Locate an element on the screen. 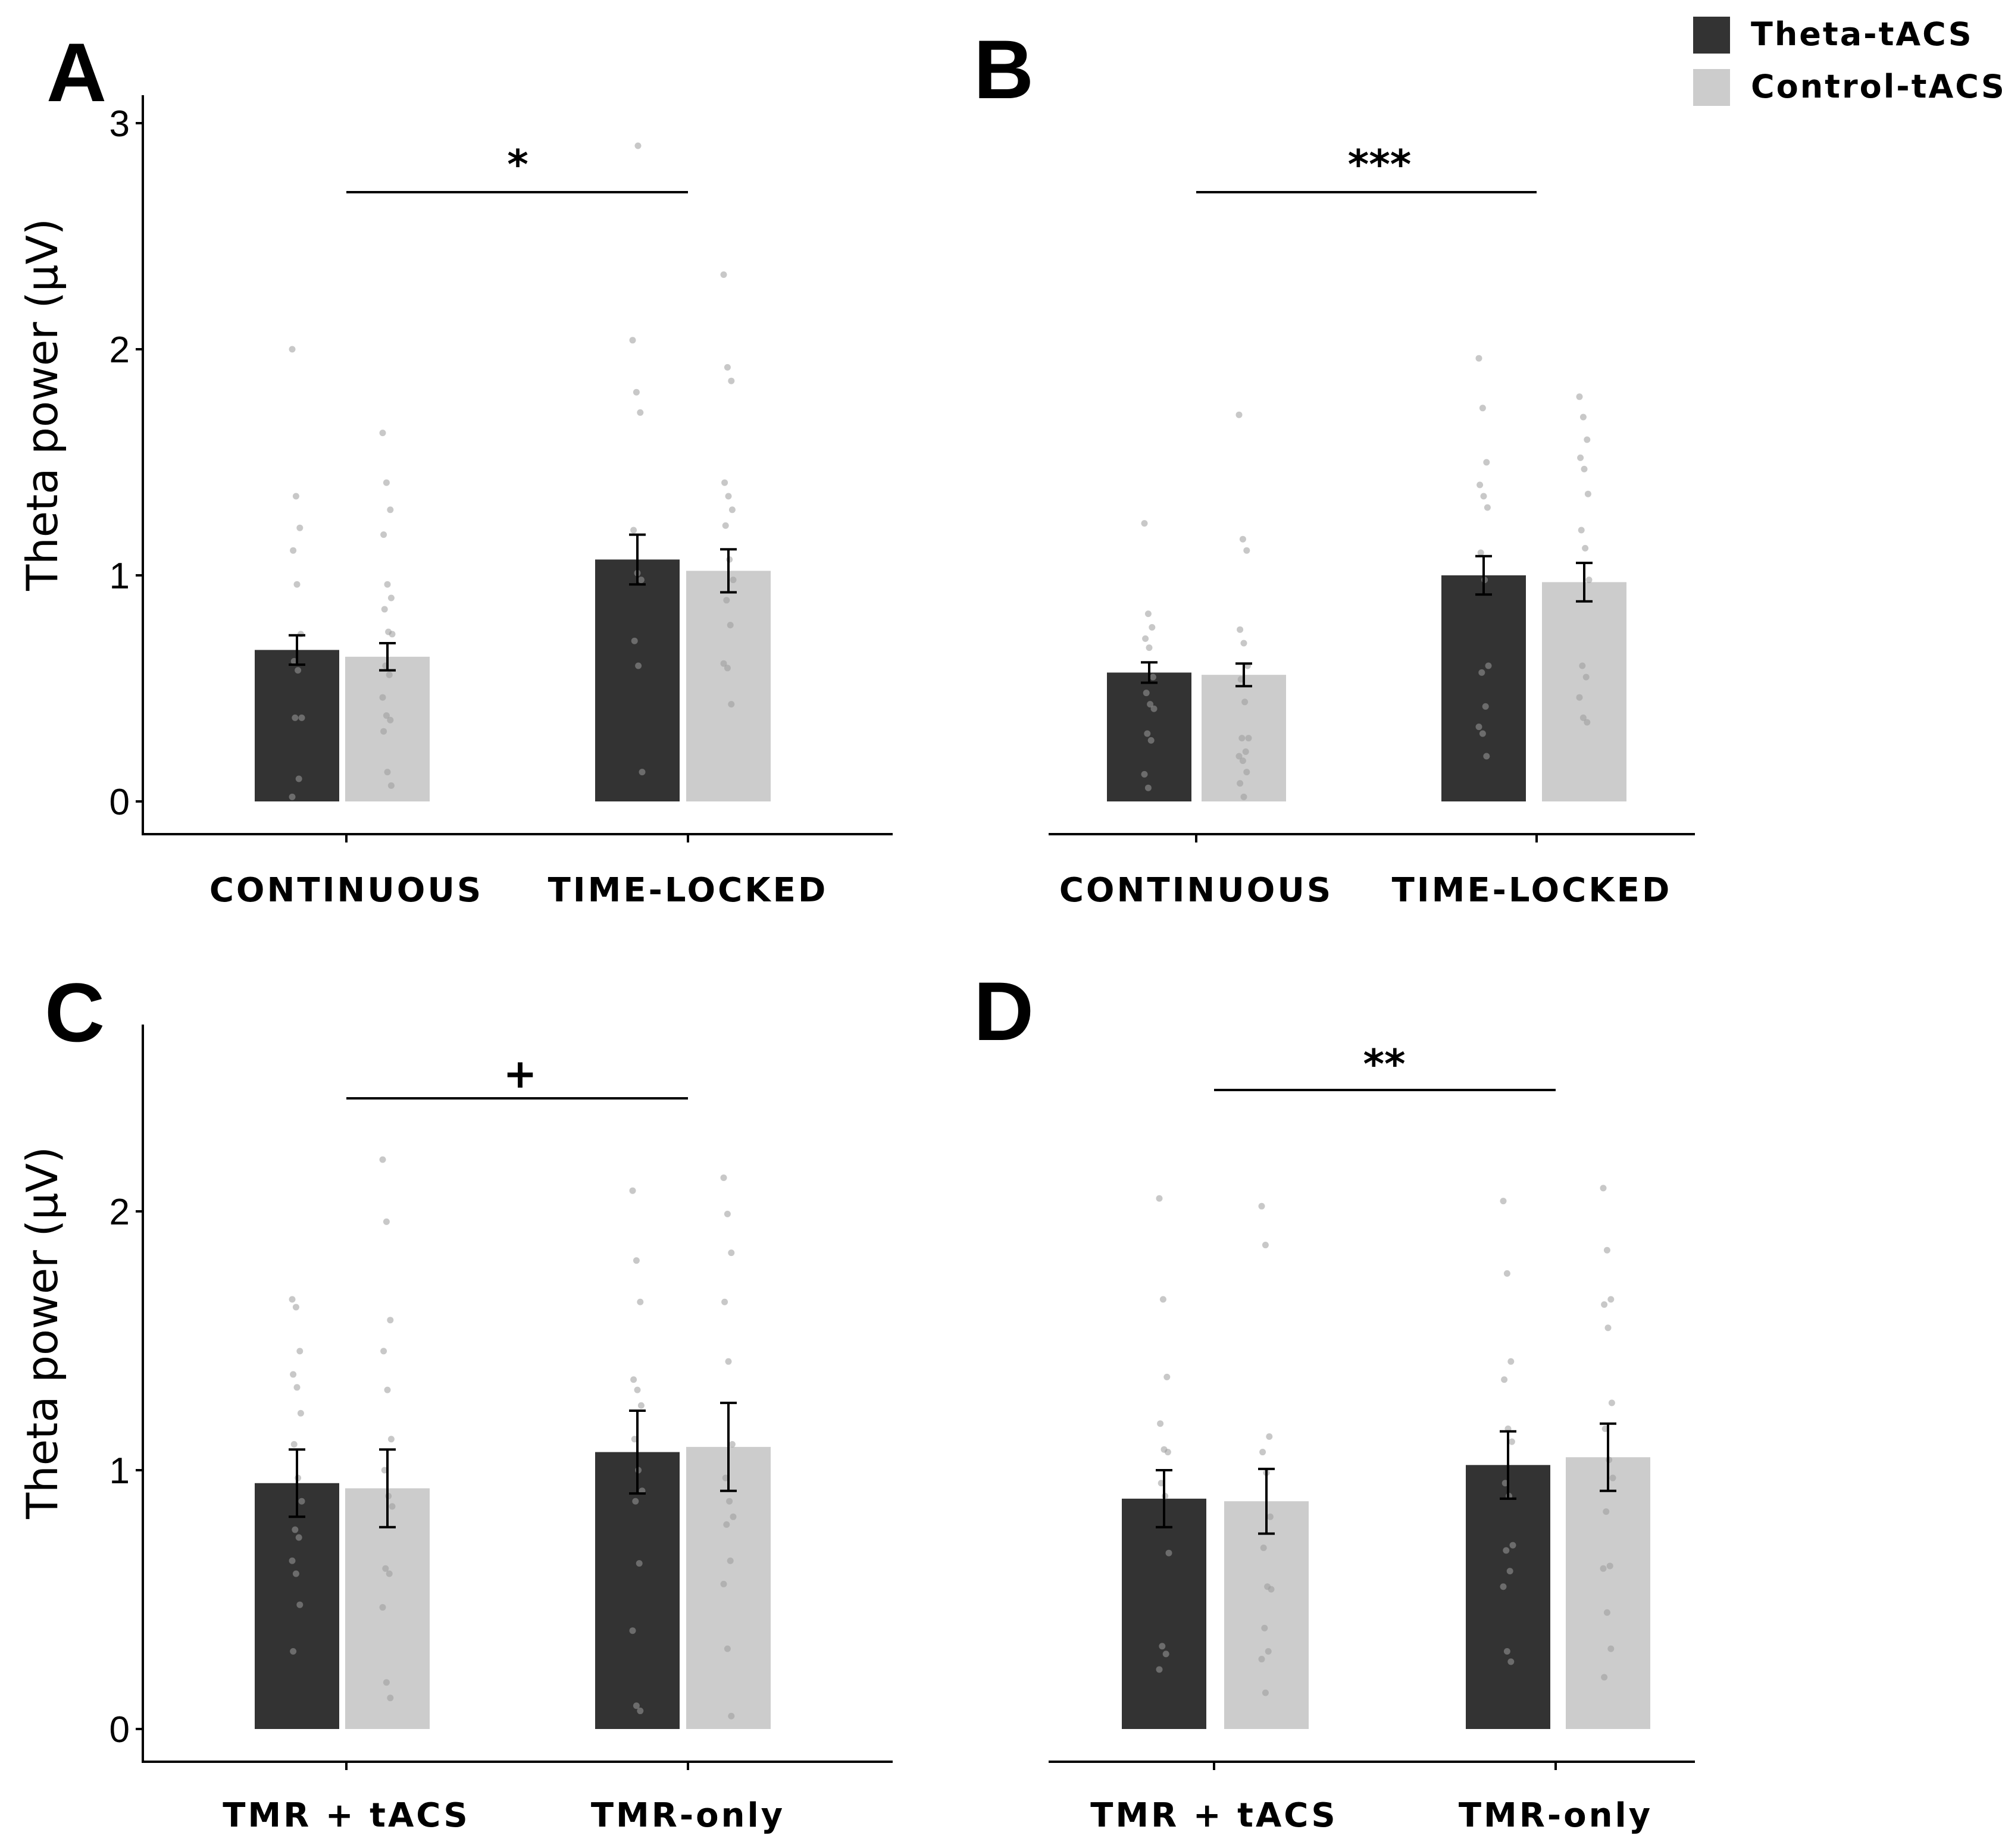  x-tick-b-timelocked: TIME-LOCKED is located at coordinates (1532, 890).